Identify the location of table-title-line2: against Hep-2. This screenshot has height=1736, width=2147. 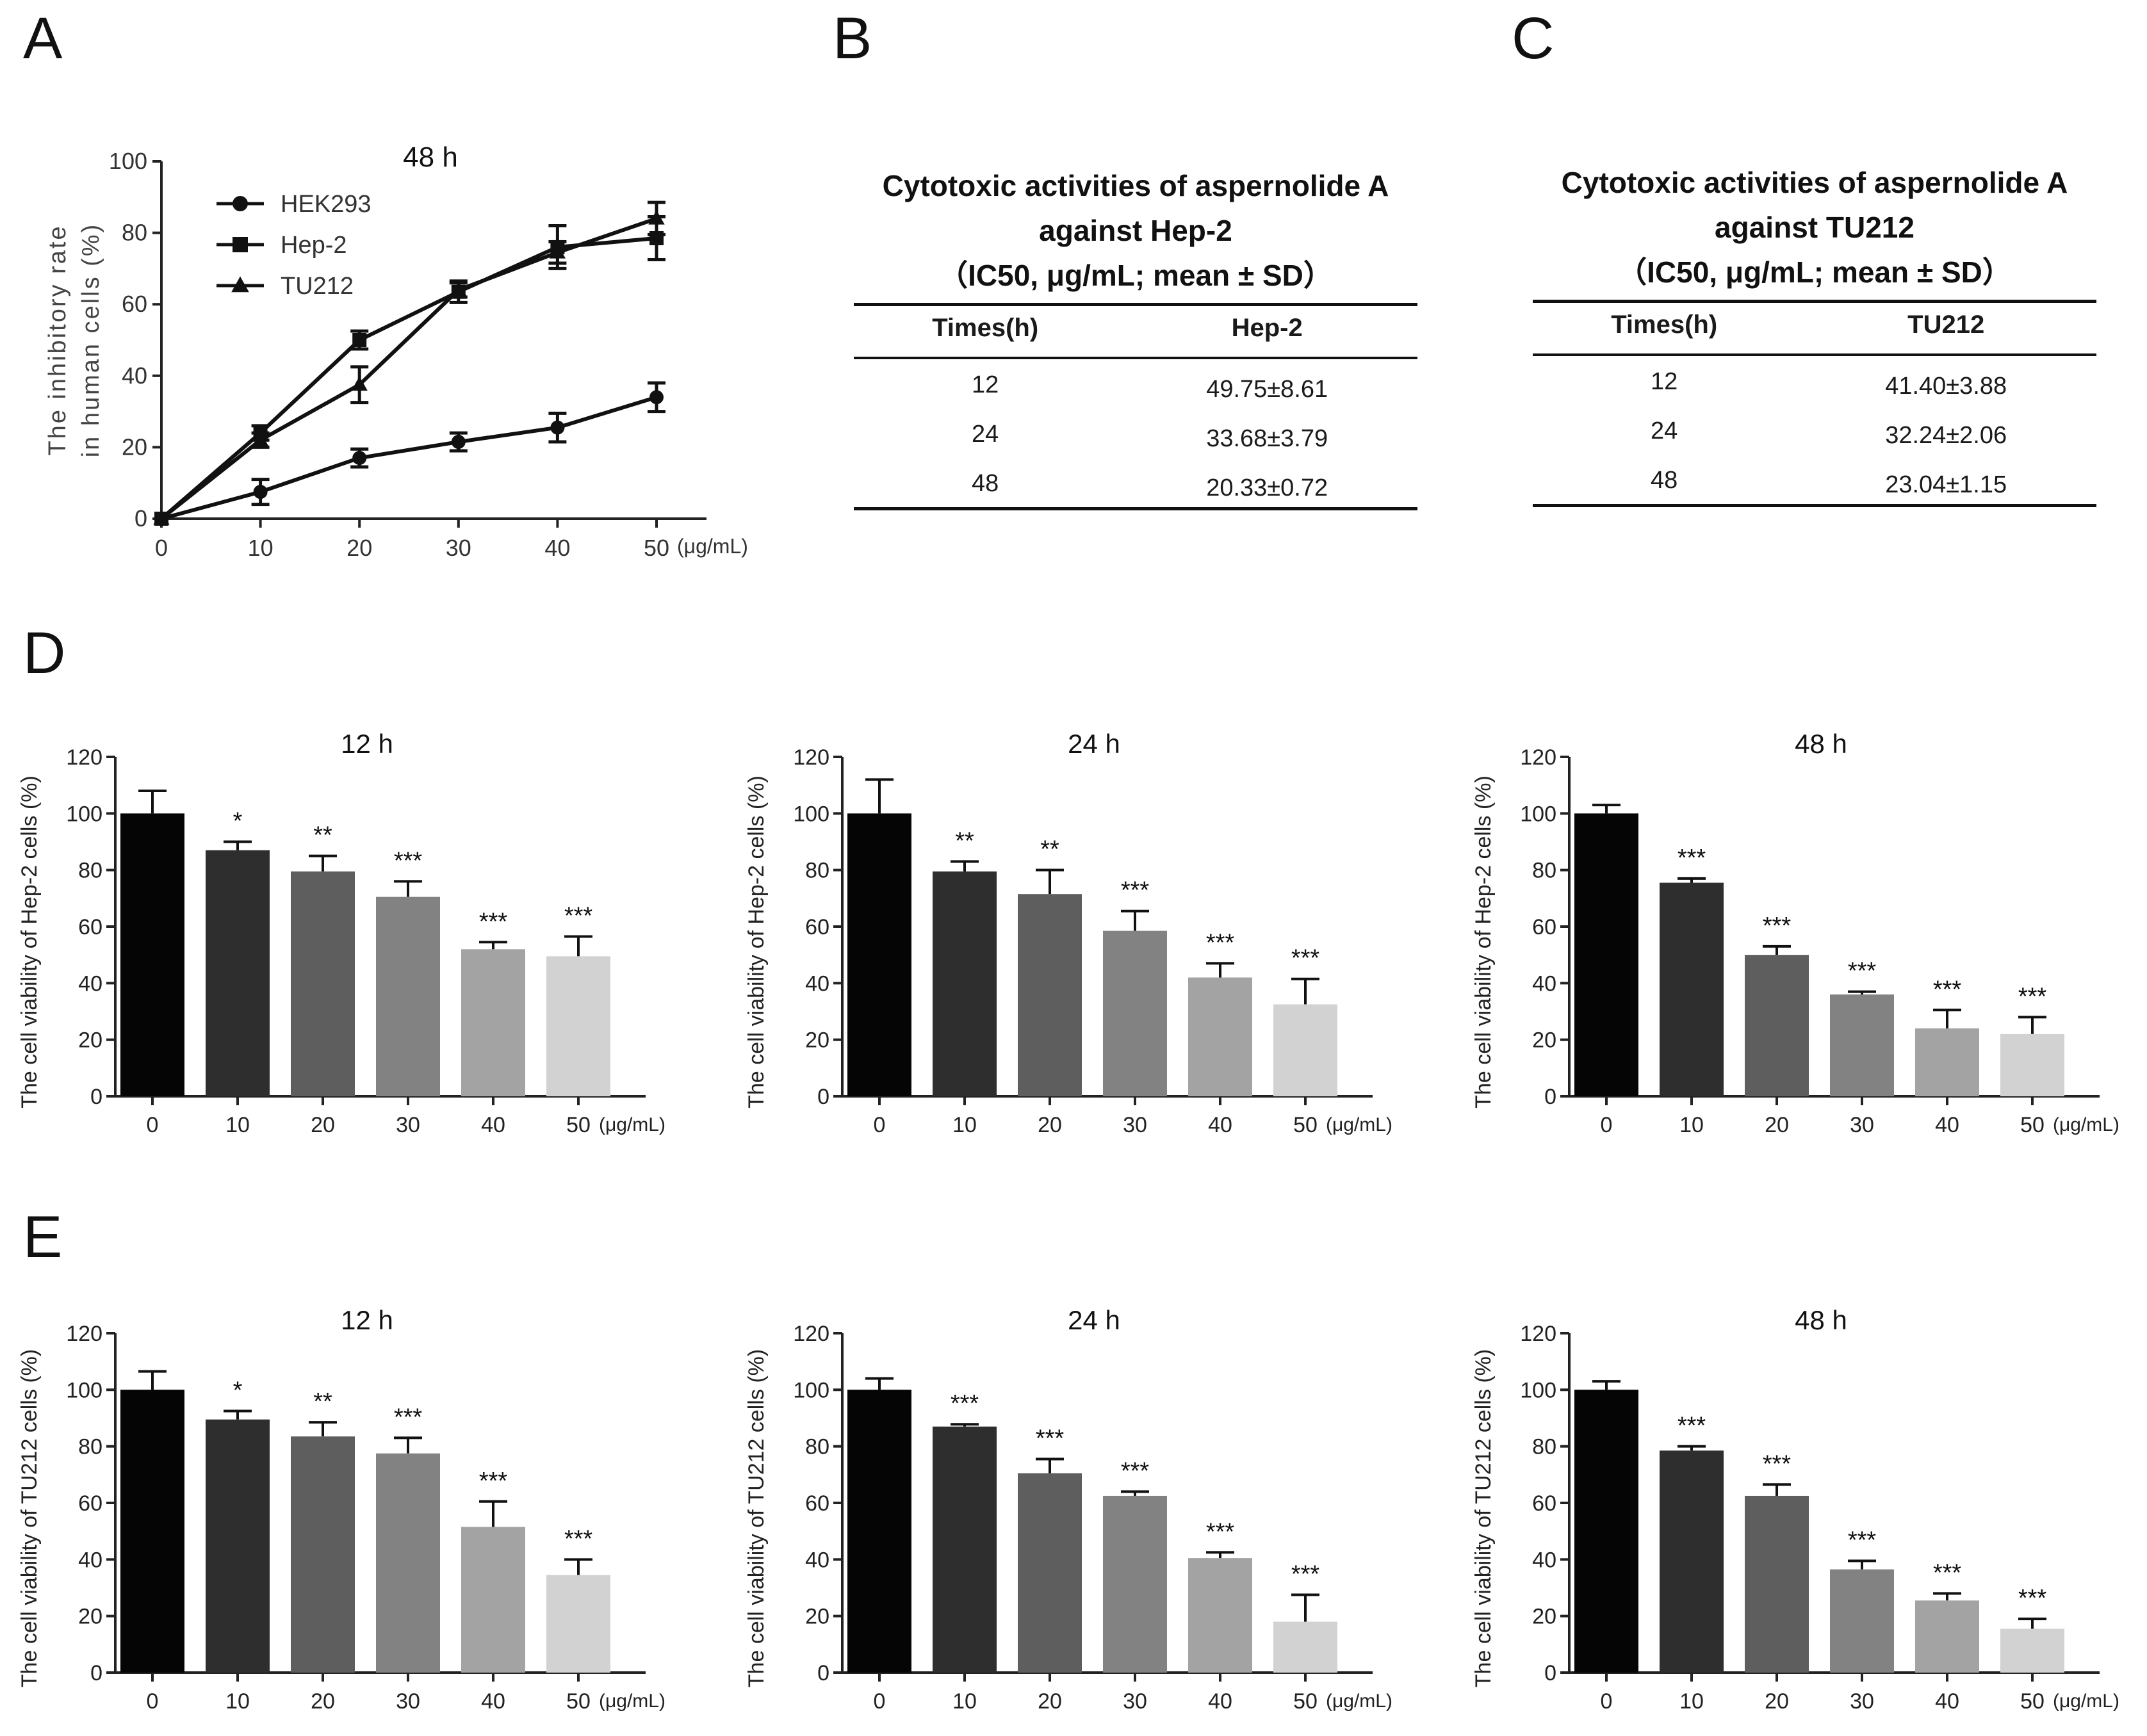
(1135, 230).